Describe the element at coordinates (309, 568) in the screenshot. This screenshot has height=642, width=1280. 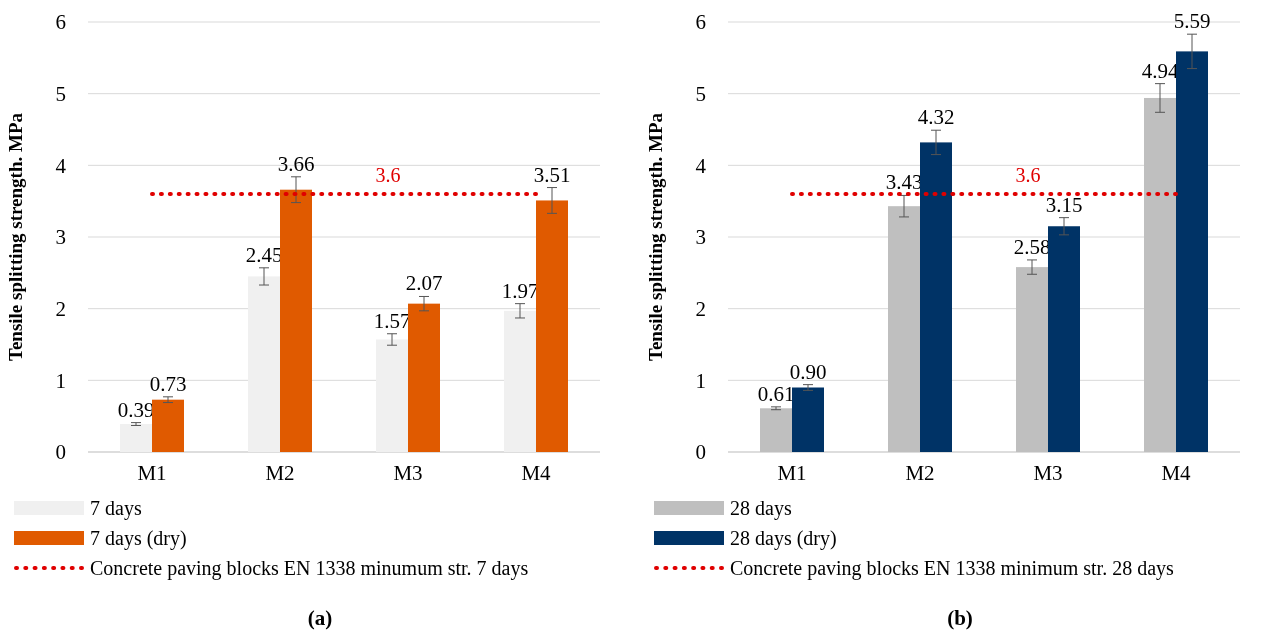
I see `legend-label: Concrete paving blocks EN 1338 minumum str. 7 days` at that location.